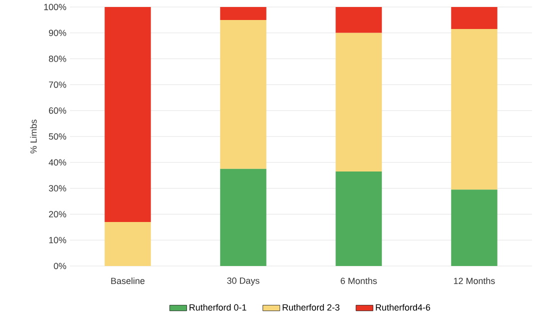 The image size is (536, 322). What do you see at coordinates (243, 281) in the screenshot?
I see `x-tick-label: 30 Days` at bounding box center [243, 281].